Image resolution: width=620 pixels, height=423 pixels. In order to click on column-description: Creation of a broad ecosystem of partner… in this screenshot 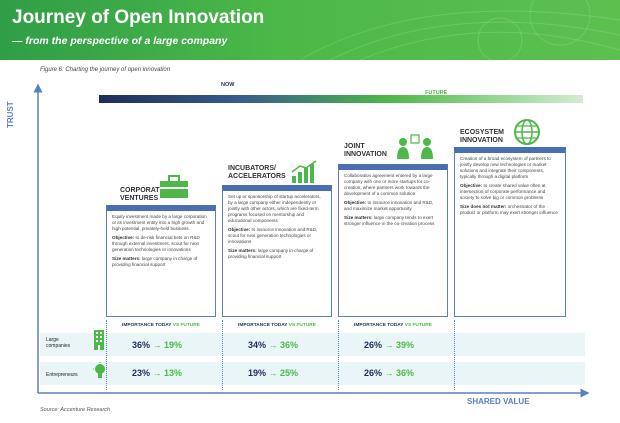, I will do `click(505, 167)`.